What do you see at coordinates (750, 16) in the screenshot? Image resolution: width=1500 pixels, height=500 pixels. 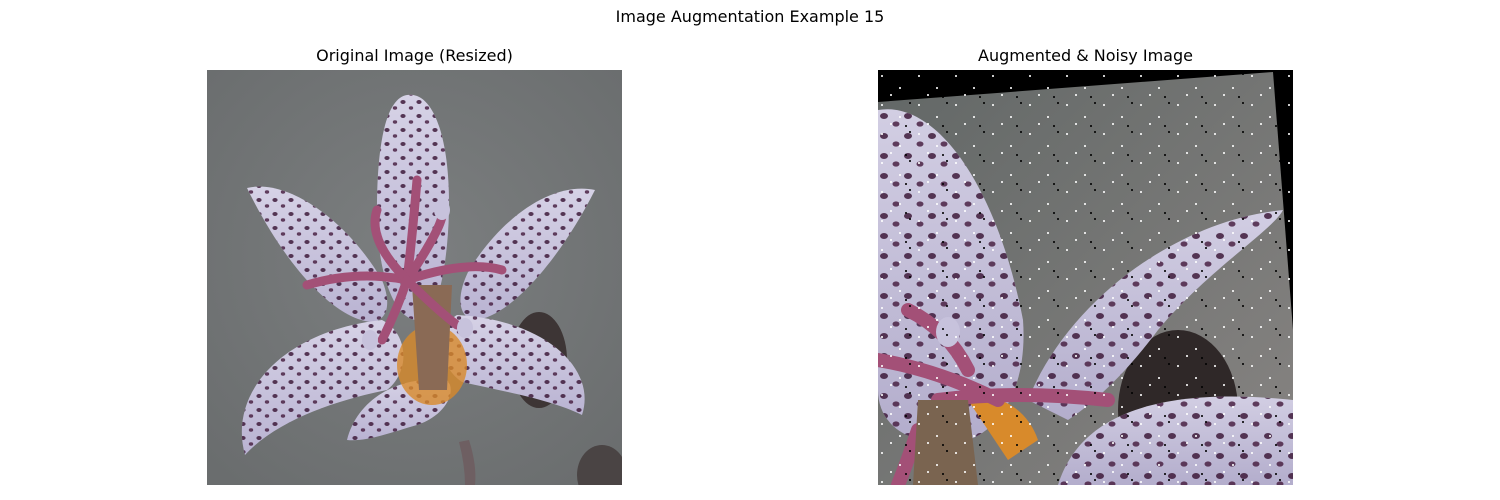 I see `figure-suptitle: Image Augmentation Example 15` at bounding box center [750, 16].